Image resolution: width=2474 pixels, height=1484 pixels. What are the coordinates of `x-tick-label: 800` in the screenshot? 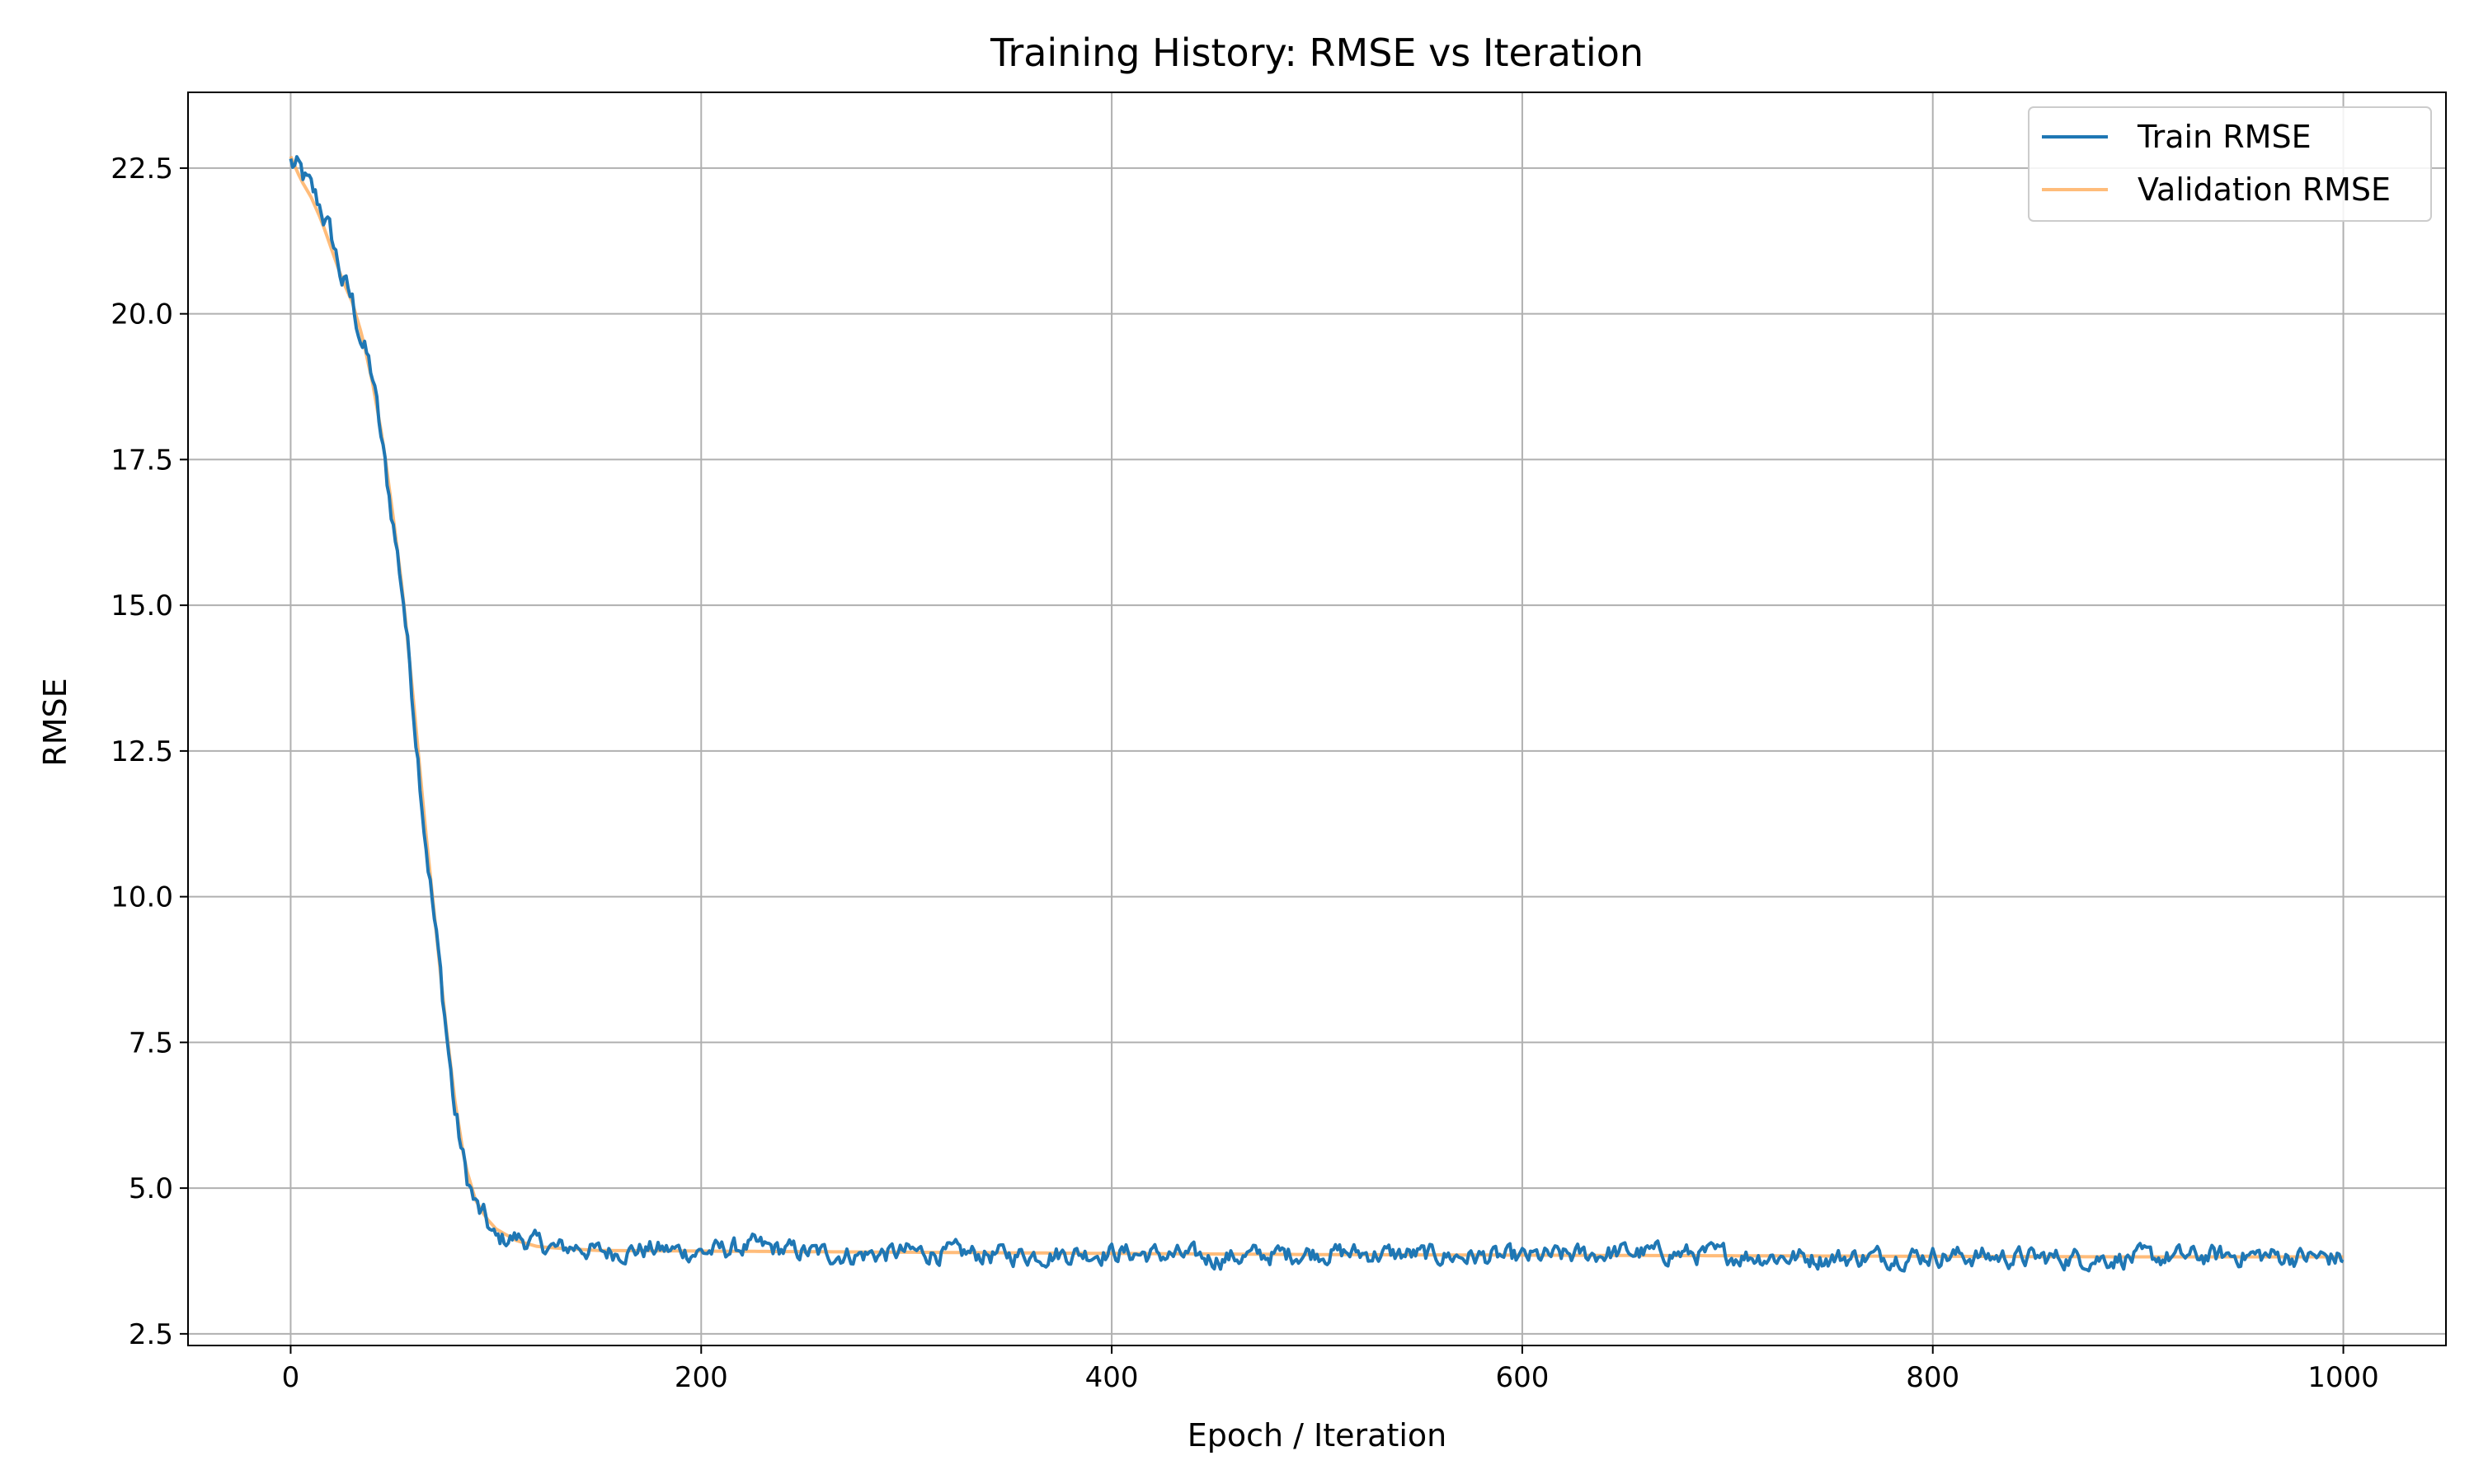 It's located at (1932, 1377).